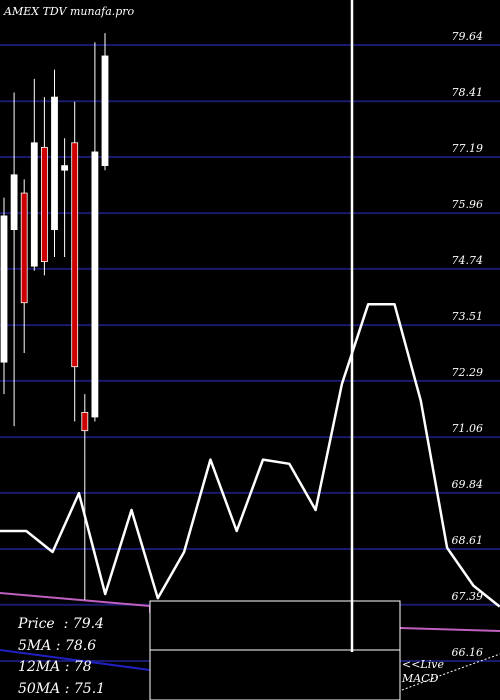  I want to click on macd-signal-line, so click(450, 672).